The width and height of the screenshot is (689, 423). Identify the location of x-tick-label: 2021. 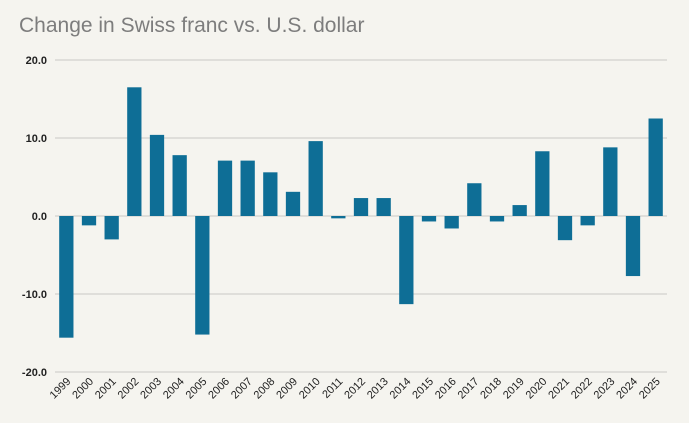
(559, 389).